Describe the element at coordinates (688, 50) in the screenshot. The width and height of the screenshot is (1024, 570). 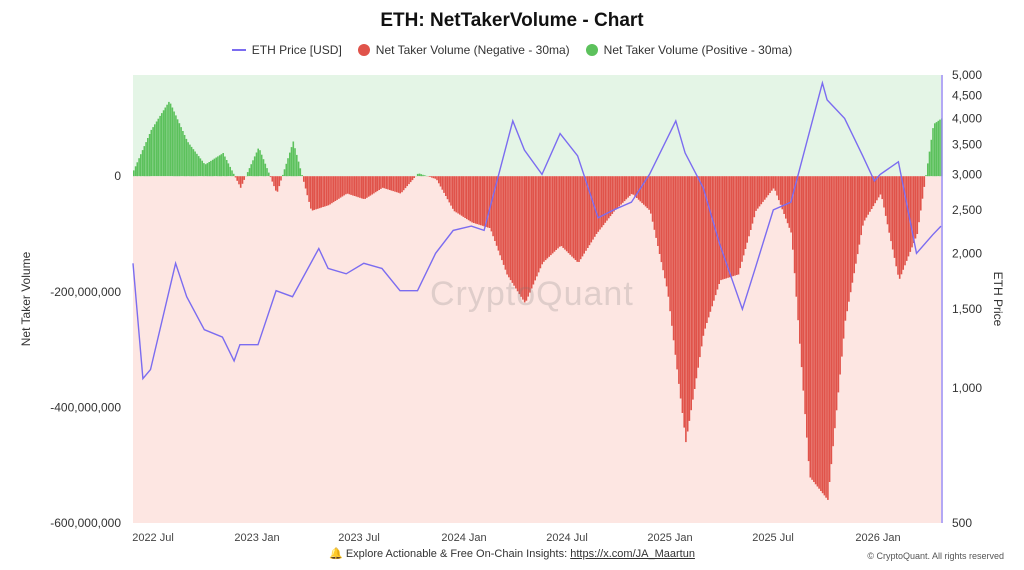
I see `legend-item-positive: Net Taker Volume (Positive - 30ma)` at that location.